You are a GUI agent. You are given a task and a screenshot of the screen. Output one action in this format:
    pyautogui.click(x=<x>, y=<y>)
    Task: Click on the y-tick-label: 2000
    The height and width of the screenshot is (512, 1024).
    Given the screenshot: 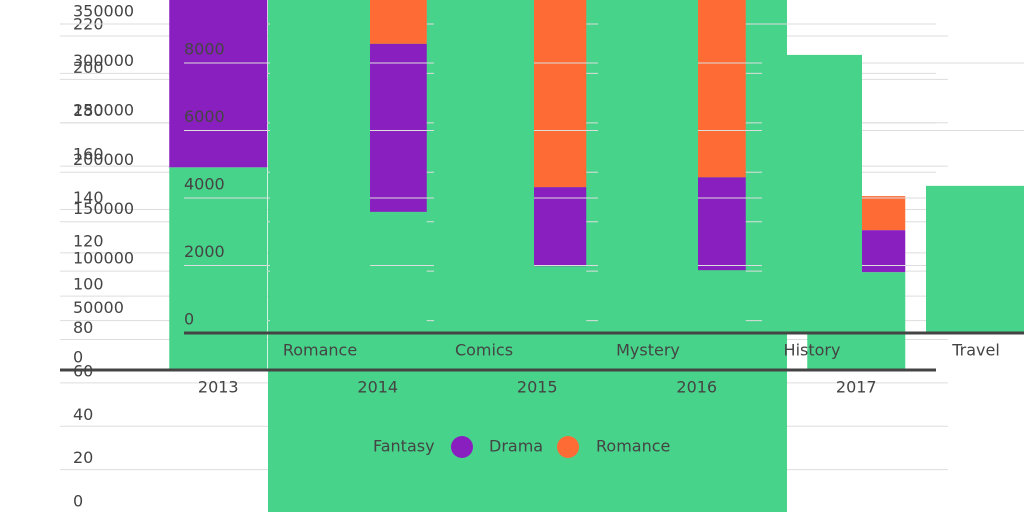 What is the action you would take?
    pyautogui.click(x=204, y=251)
    